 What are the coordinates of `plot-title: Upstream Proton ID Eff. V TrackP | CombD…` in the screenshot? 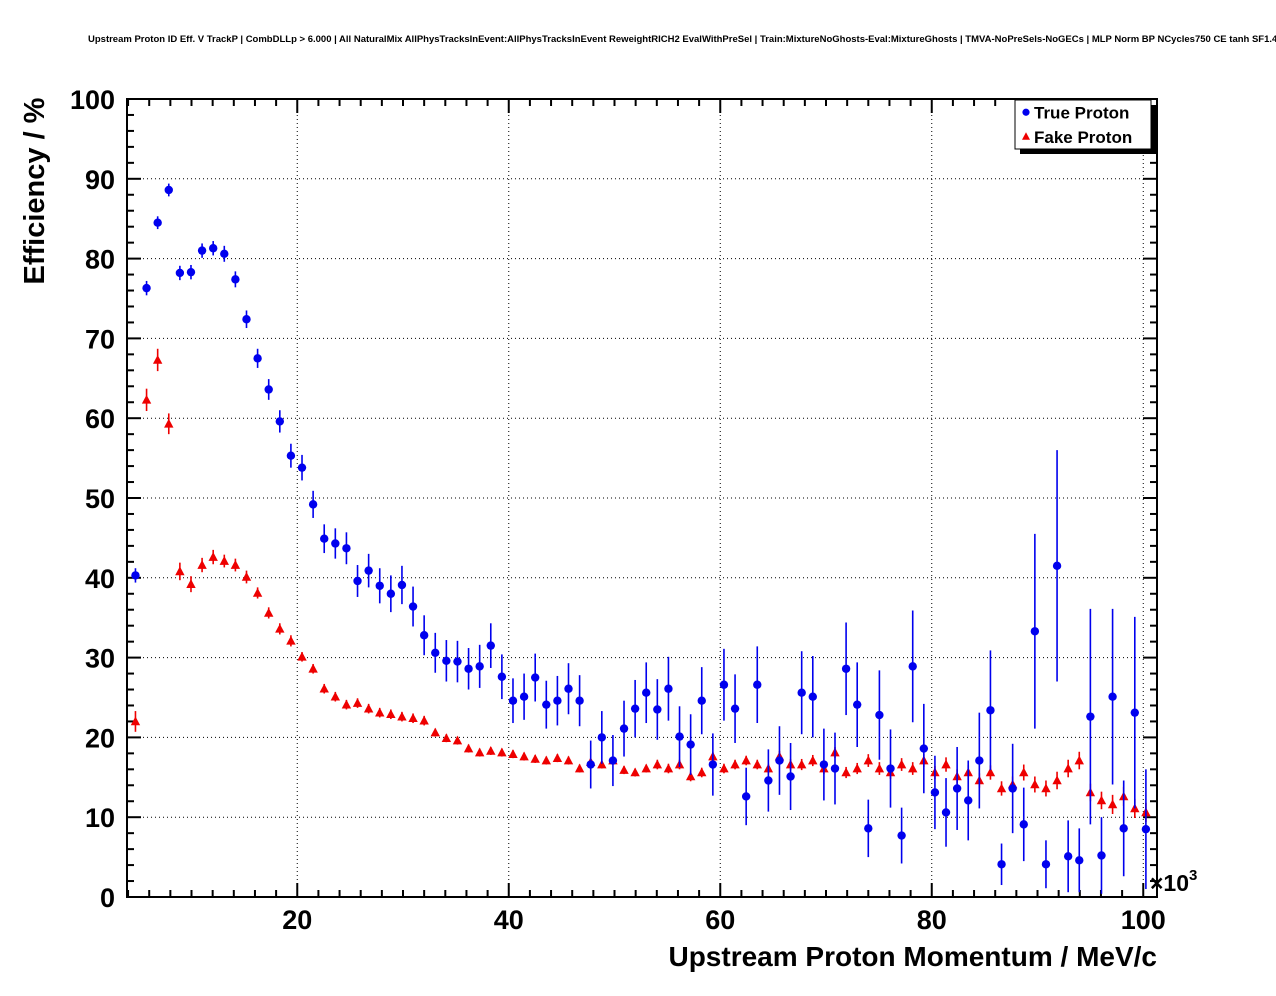 It's located at (682, 39).